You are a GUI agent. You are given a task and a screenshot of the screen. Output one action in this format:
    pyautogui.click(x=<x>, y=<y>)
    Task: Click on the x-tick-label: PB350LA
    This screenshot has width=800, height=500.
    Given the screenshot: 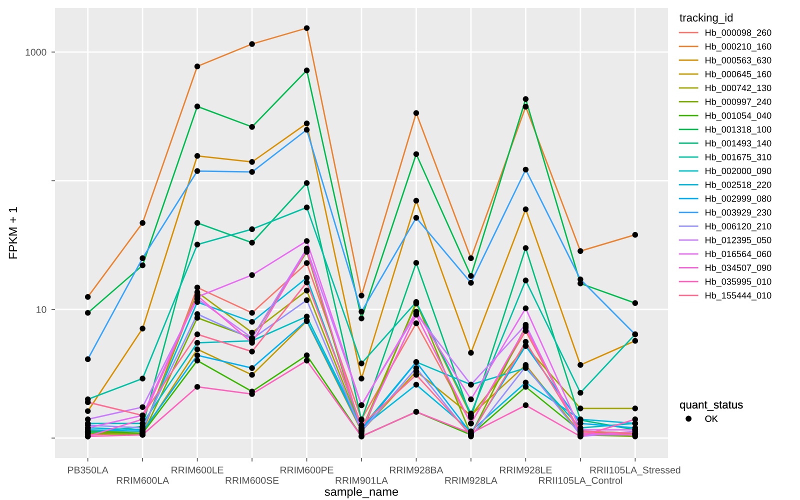 What is the action you would take?
    pyautogui.click(x=88, y=470)
    